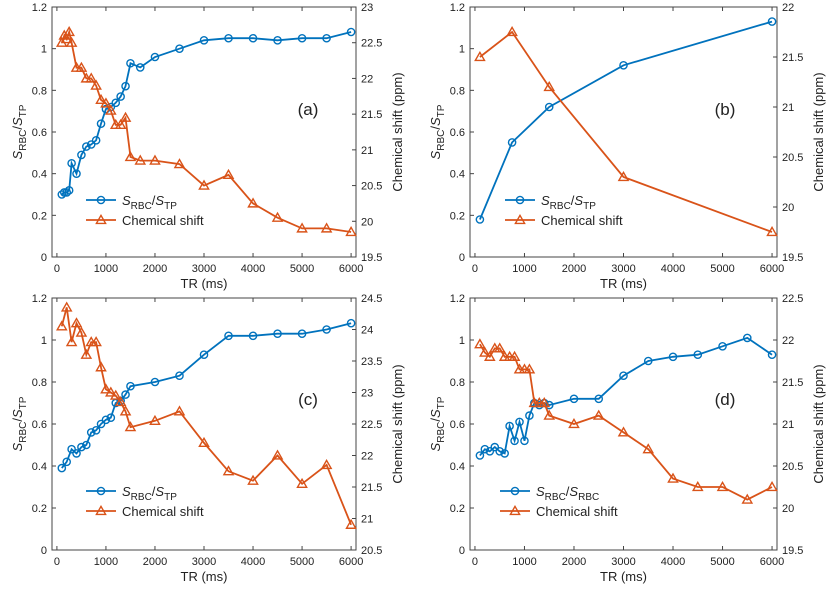 The image size is (837, 589). Describe the element at coordinates (568, 202) in the screenshot. I see `legend-label-ratio: SRBC/STP` at that location.